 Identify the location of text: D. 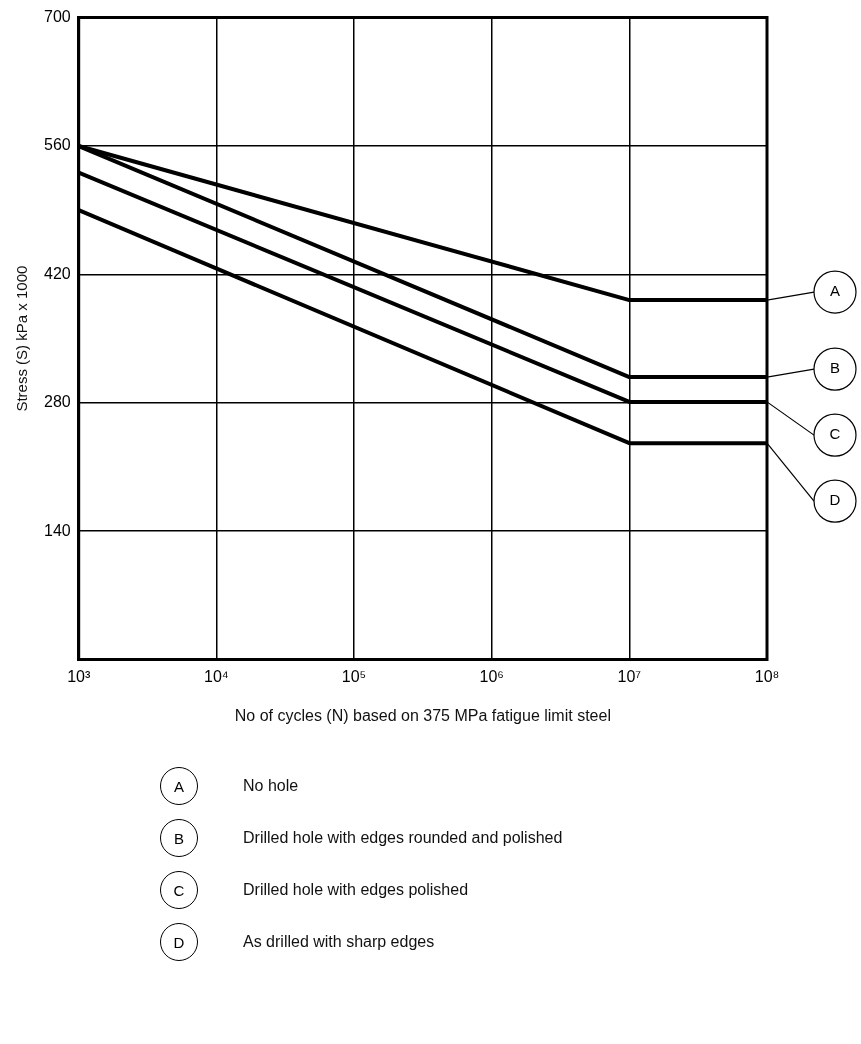
(835, 500).